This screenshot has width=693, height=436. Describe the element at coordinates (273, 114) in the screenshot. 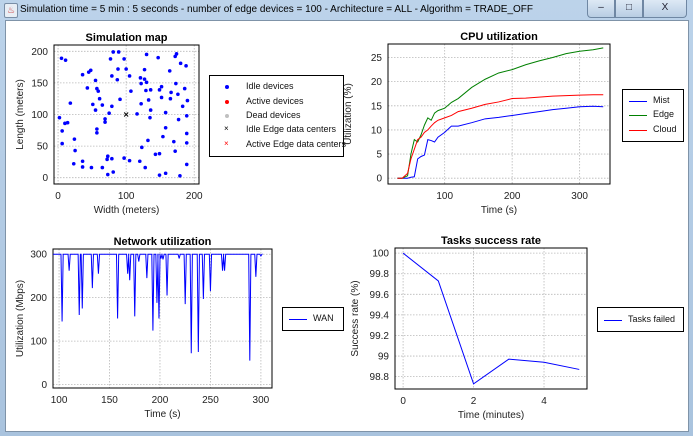

I see `legend-label: Dead devices` at that location.